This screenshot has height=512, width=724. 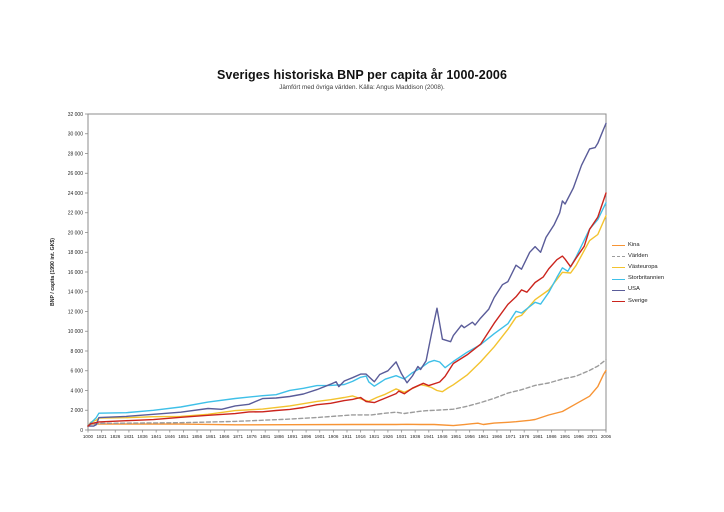 What do you see at coordinates (606, 436) in the screenshot?
I see `x-axis-tick-label: 2006` at bounding box center [606, 436].